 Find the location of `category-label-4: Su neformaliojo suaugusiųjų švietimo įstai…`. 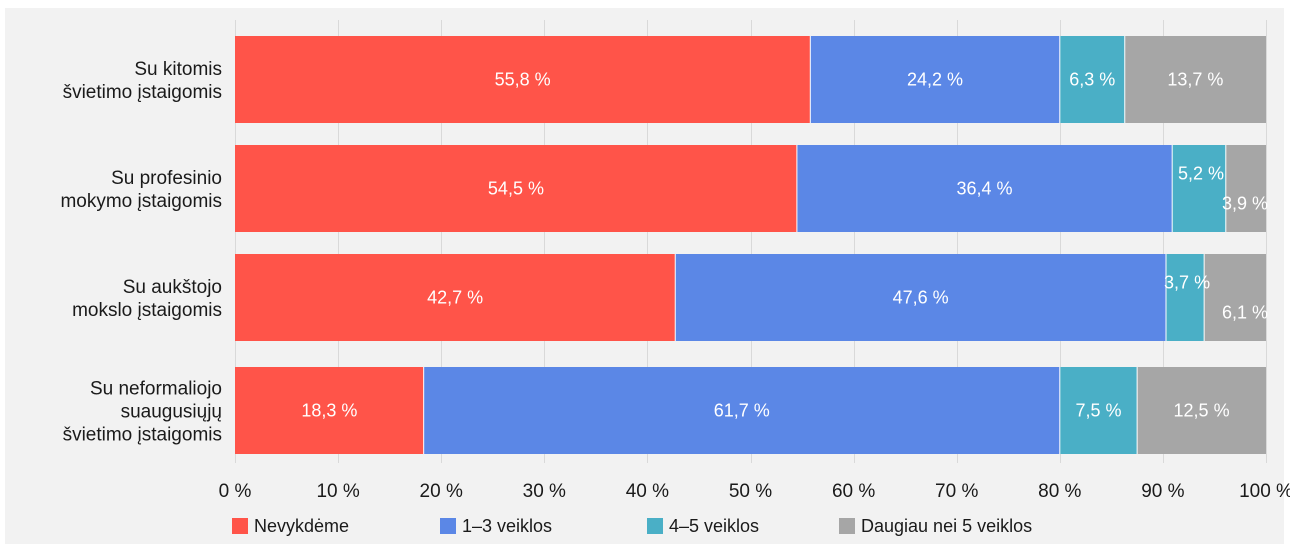

category-label-4: Su neformaliojo suaugusiųjų švietimo įstai… is located at coordinates (142, 412).